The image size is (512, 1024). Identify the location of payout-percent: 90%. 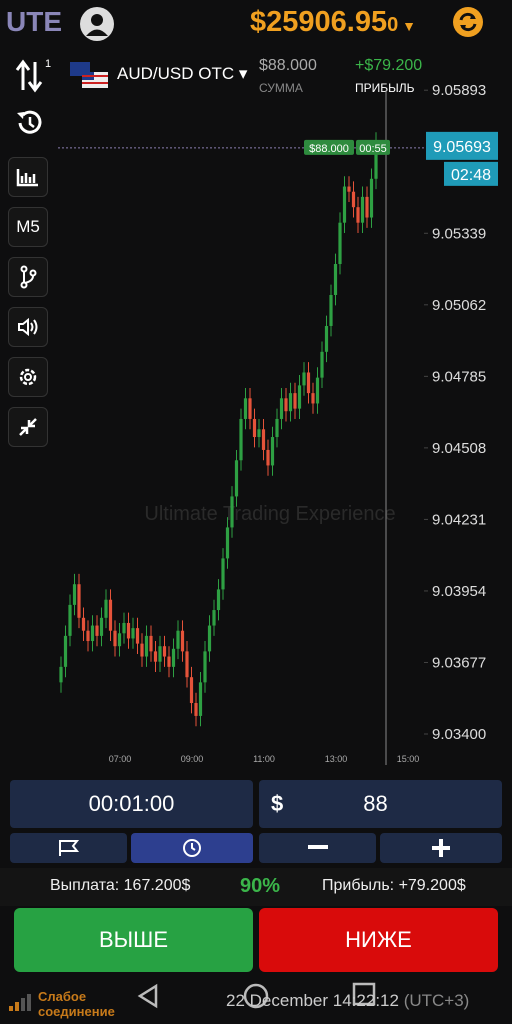
(260, 886).